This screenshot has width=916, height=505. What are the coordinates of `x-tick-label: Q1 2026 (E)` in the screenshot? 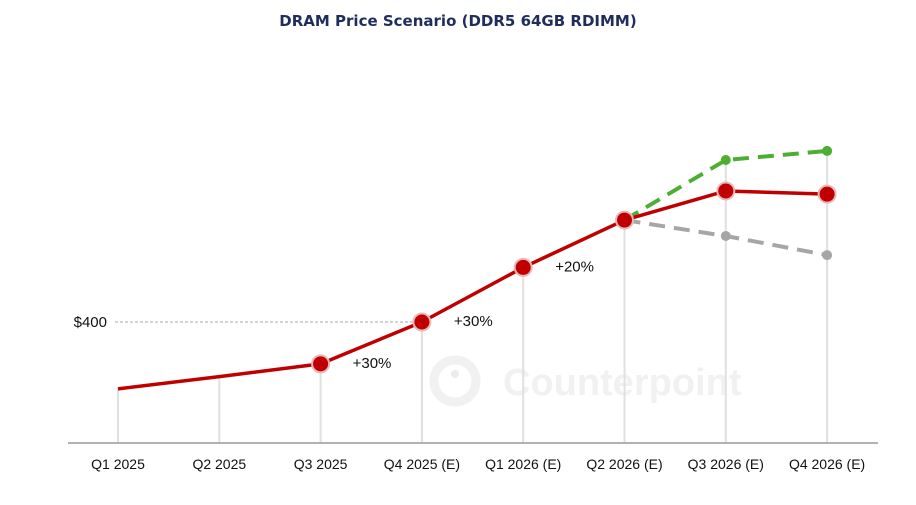 It's located at (523, 464).